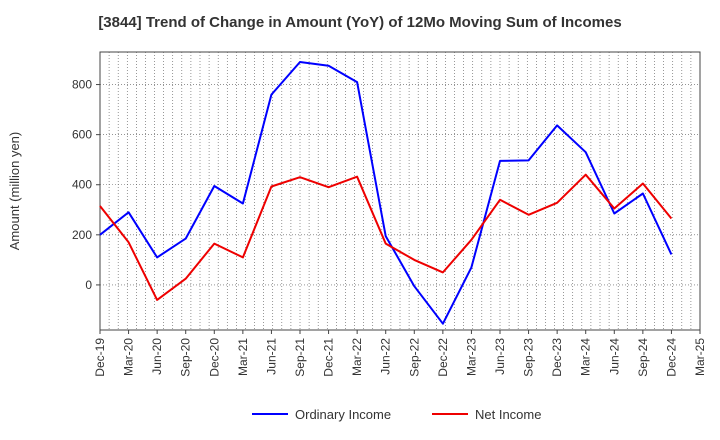  Describe the element at coordinates (508, 414) in the screenshot. I see `legend-label: Net Income` at that location.